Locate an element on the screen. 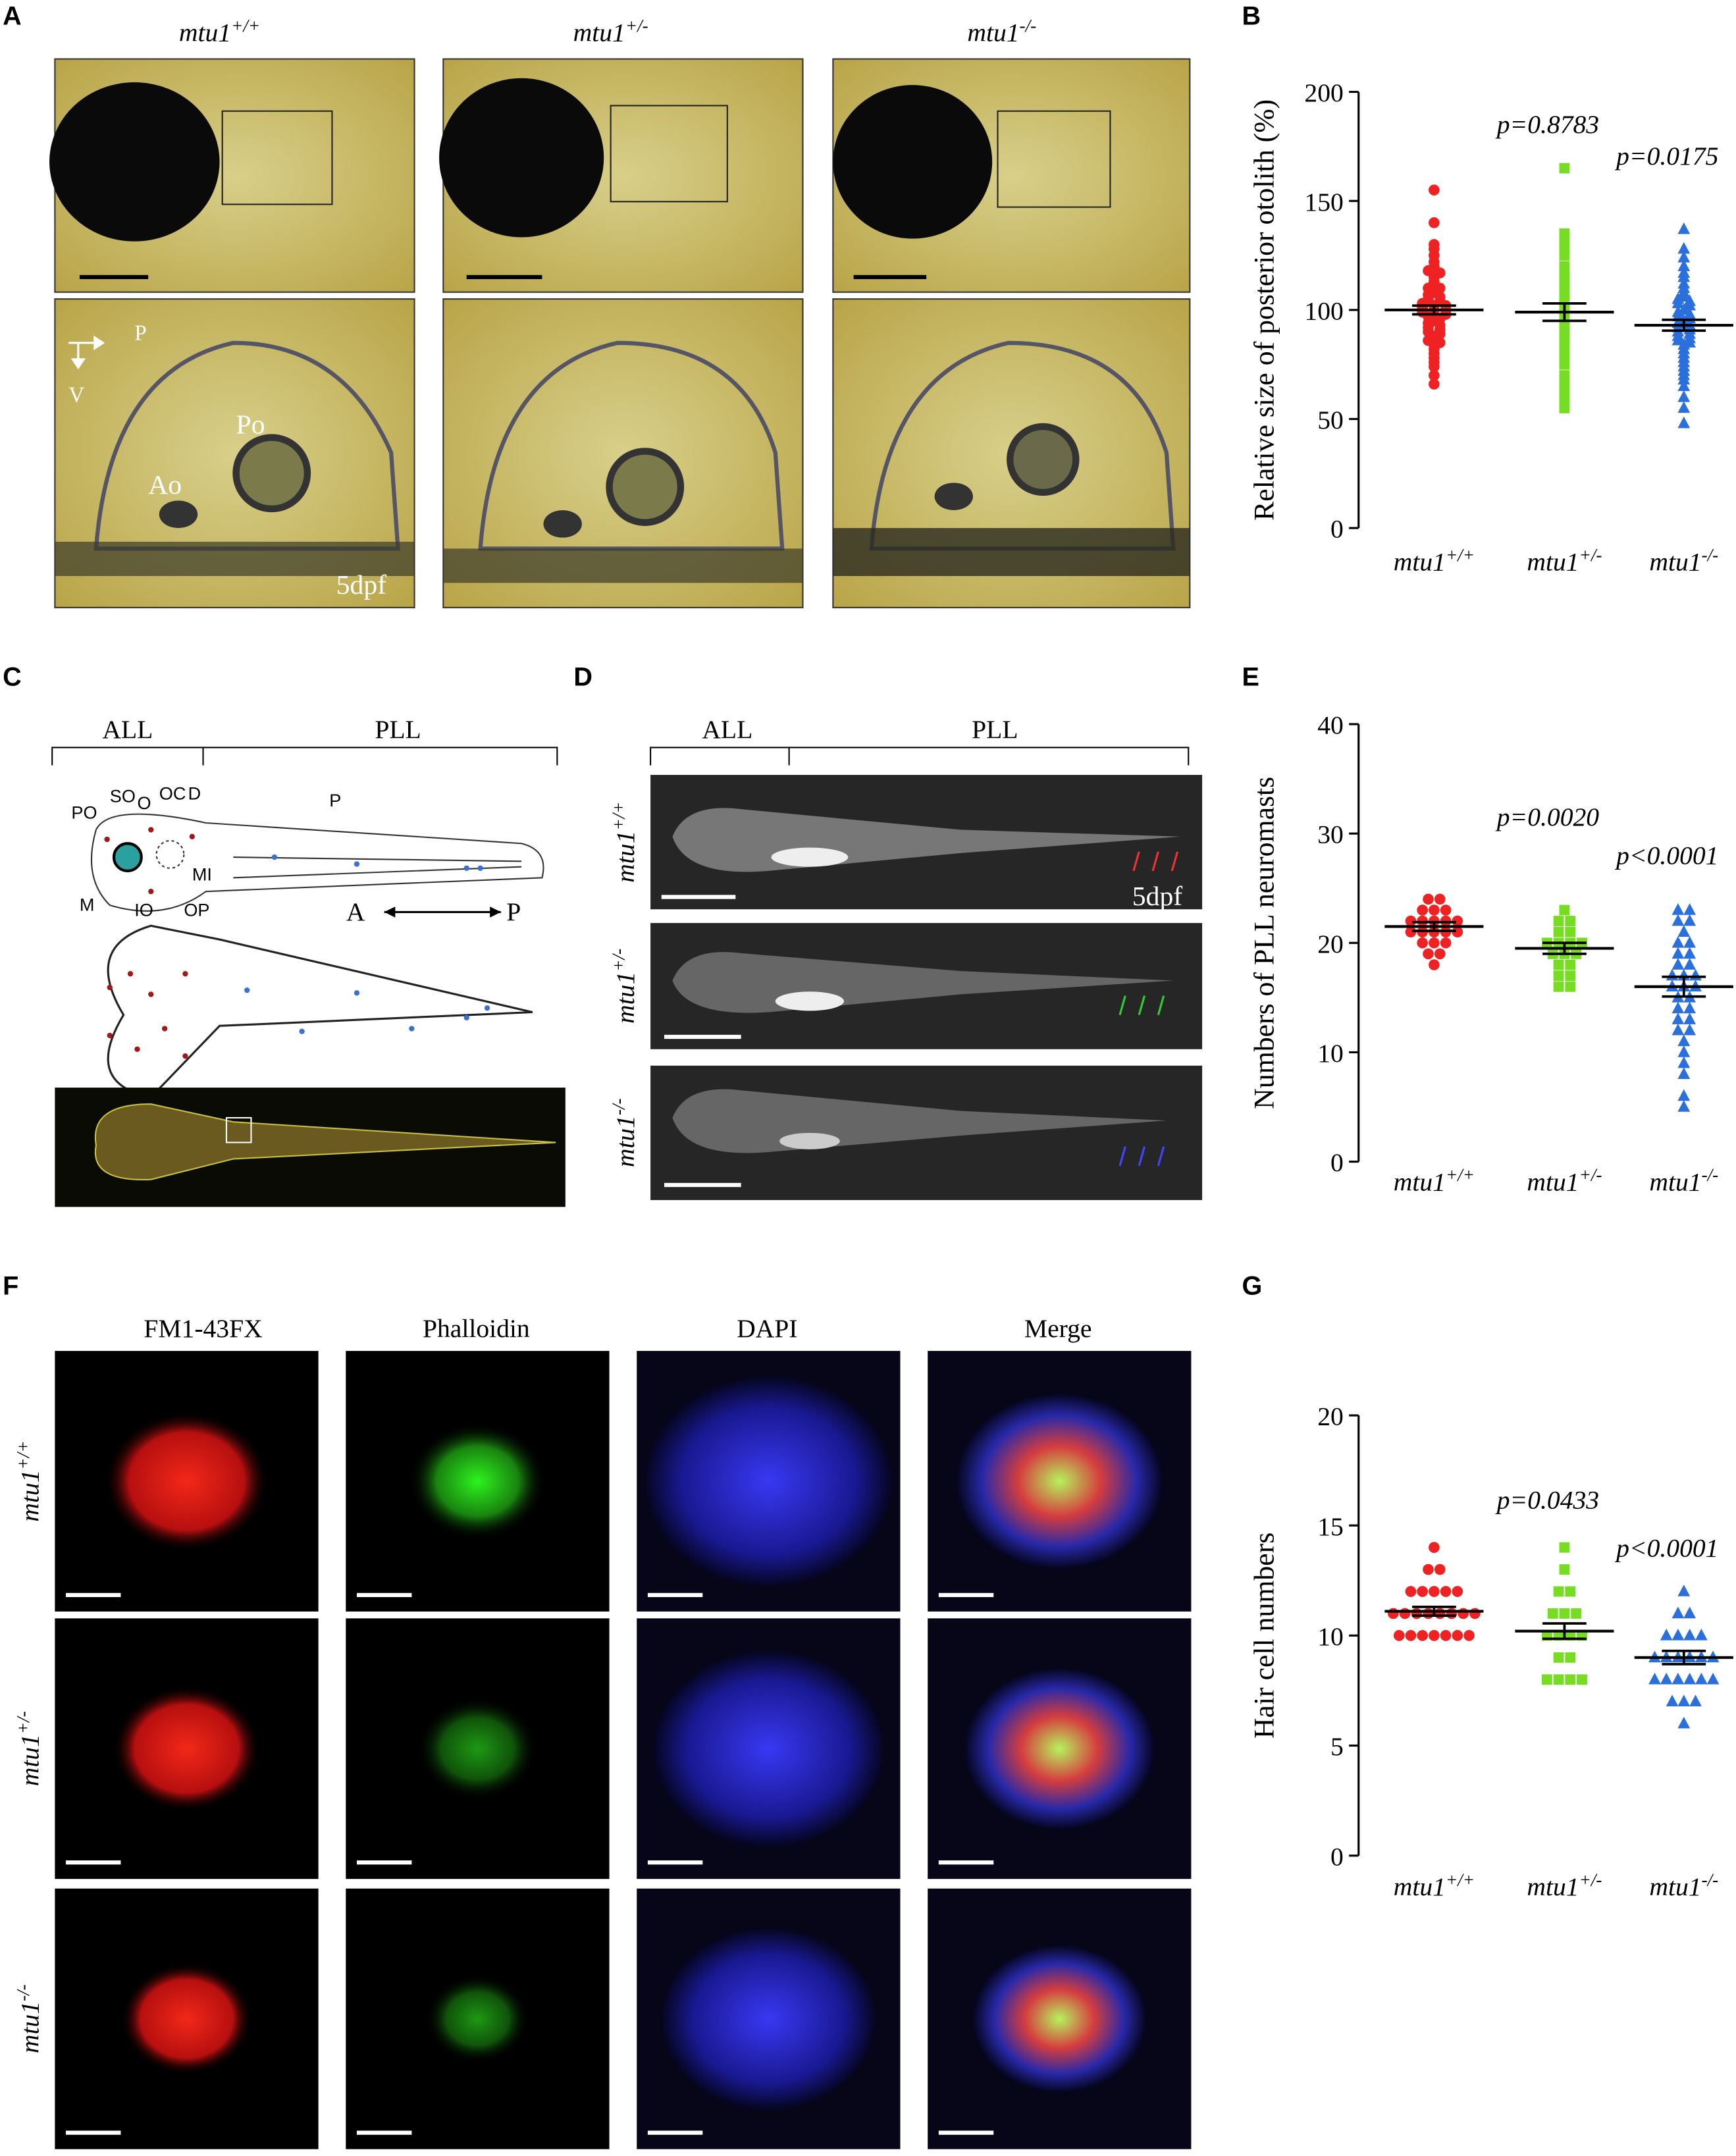  y-tick-label: 20 is located at coordinates (1330, 1416).